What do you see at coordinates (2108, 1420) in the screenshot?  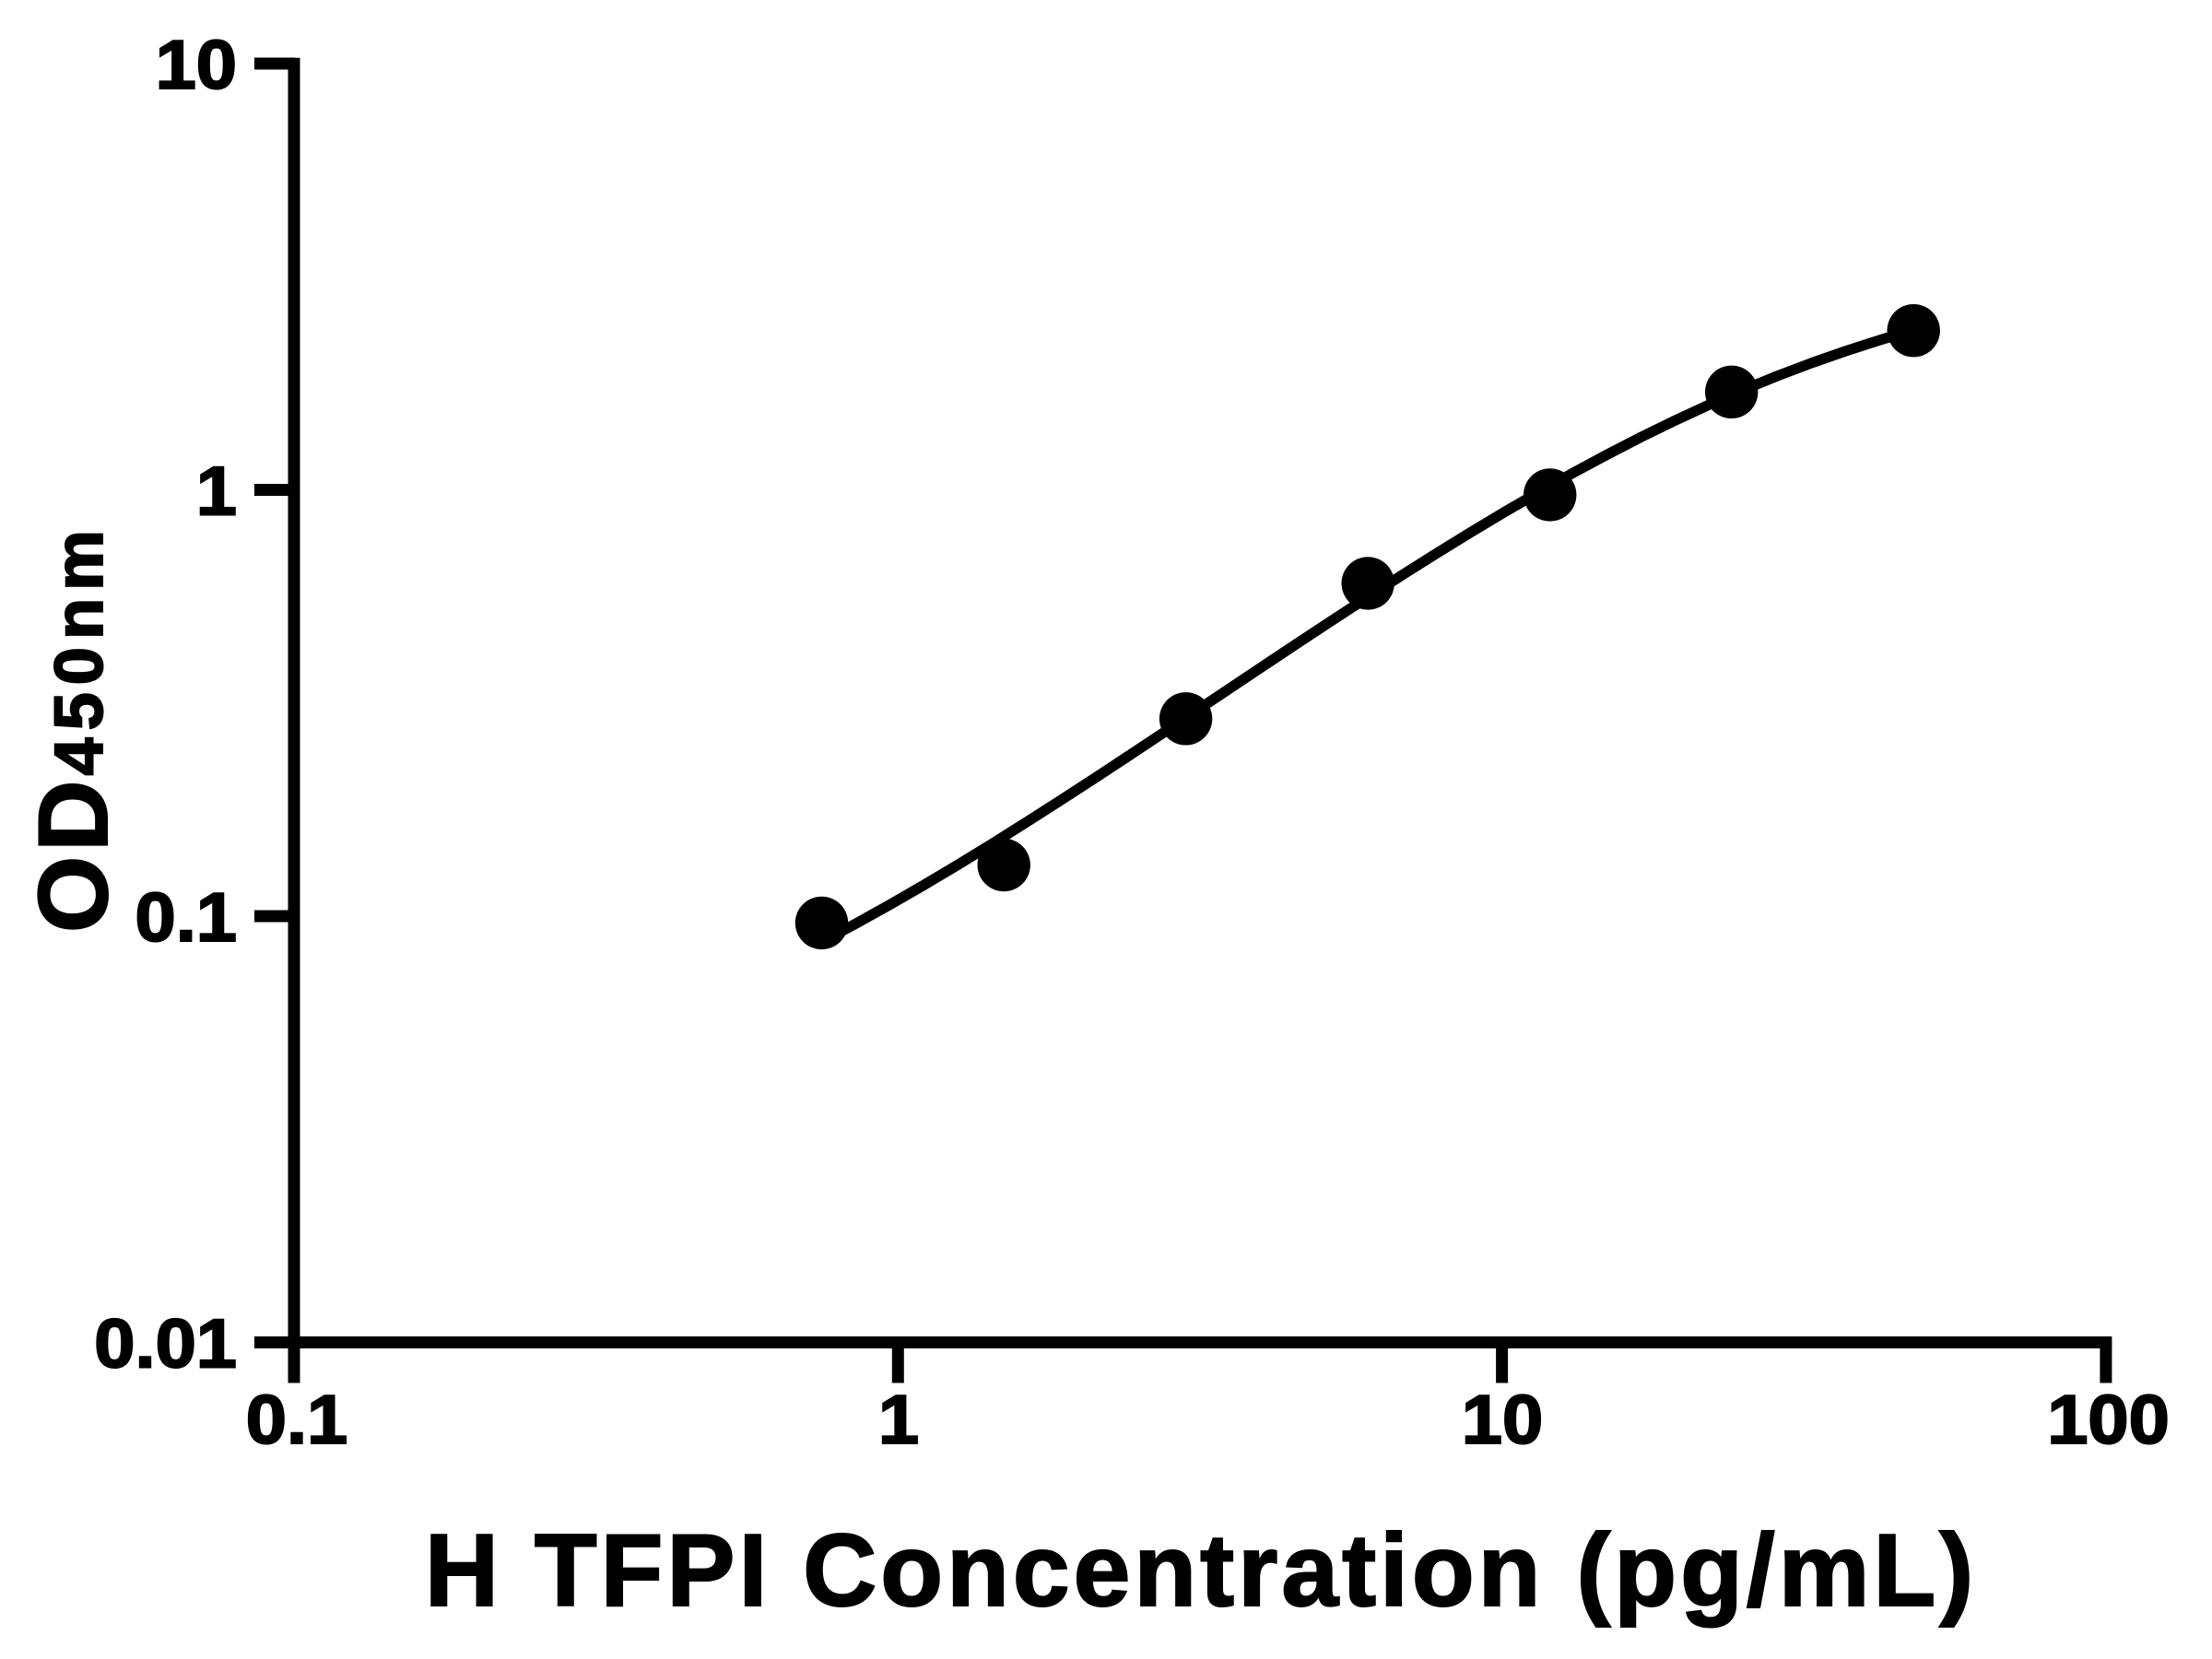 I see `svg-text: 100` at bounding box center [2108, 1420].